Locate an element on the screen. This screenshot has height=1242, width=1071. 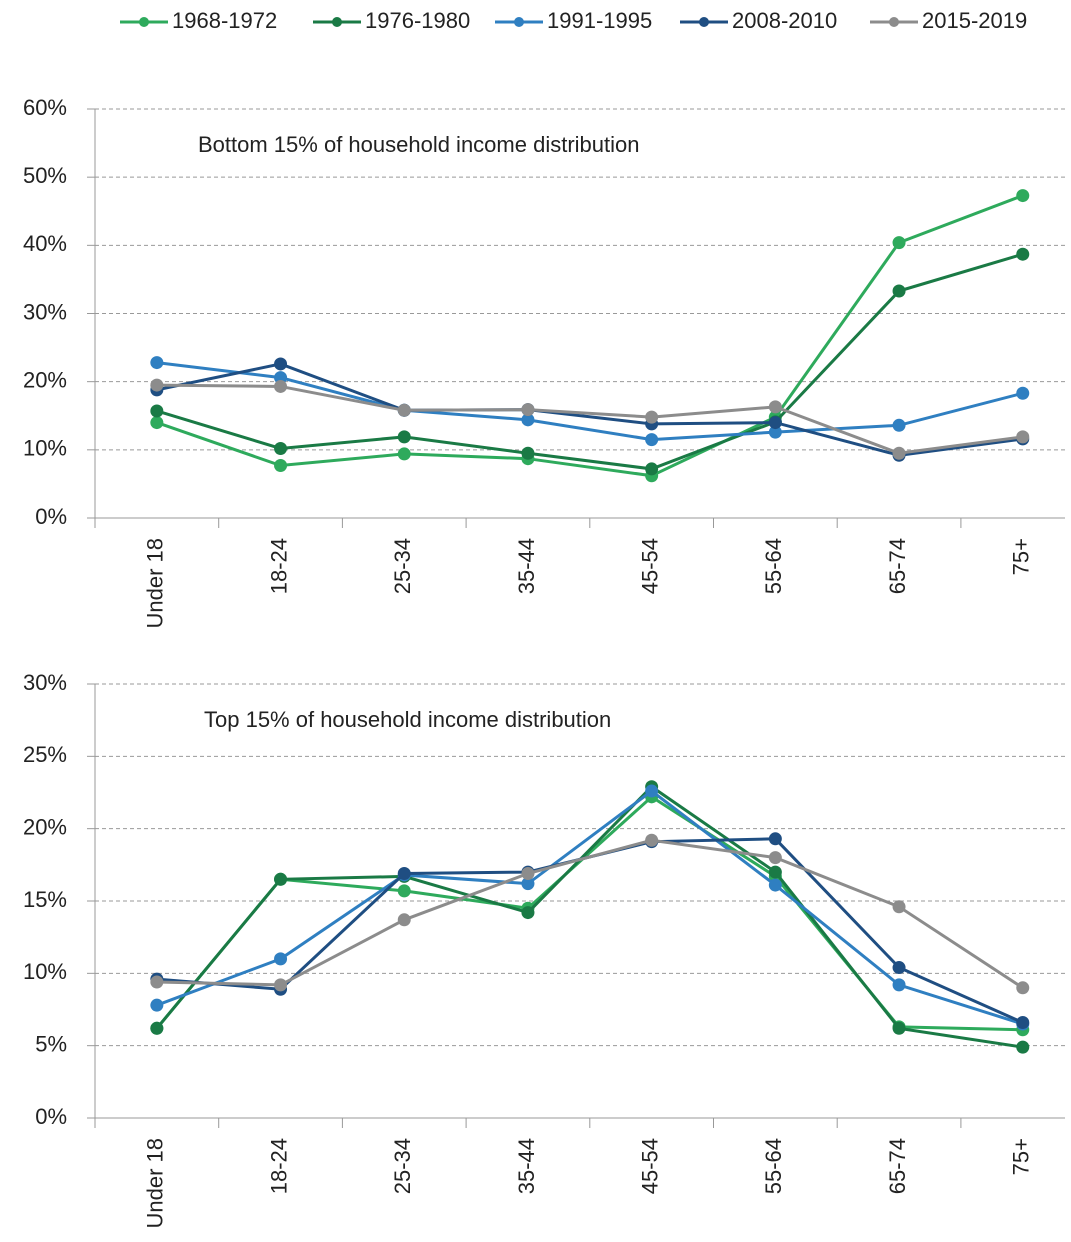
y-tick-label: 25% is located at coordinates (45, 754).